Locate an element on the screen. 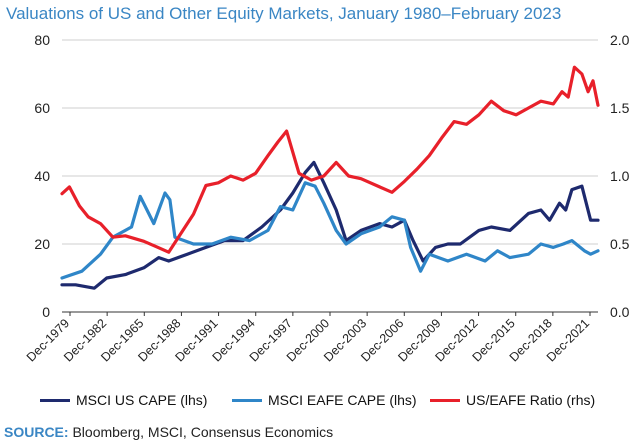  legend-label: MSCI US CAPE (lhs) is located at coordinates (142, 400).